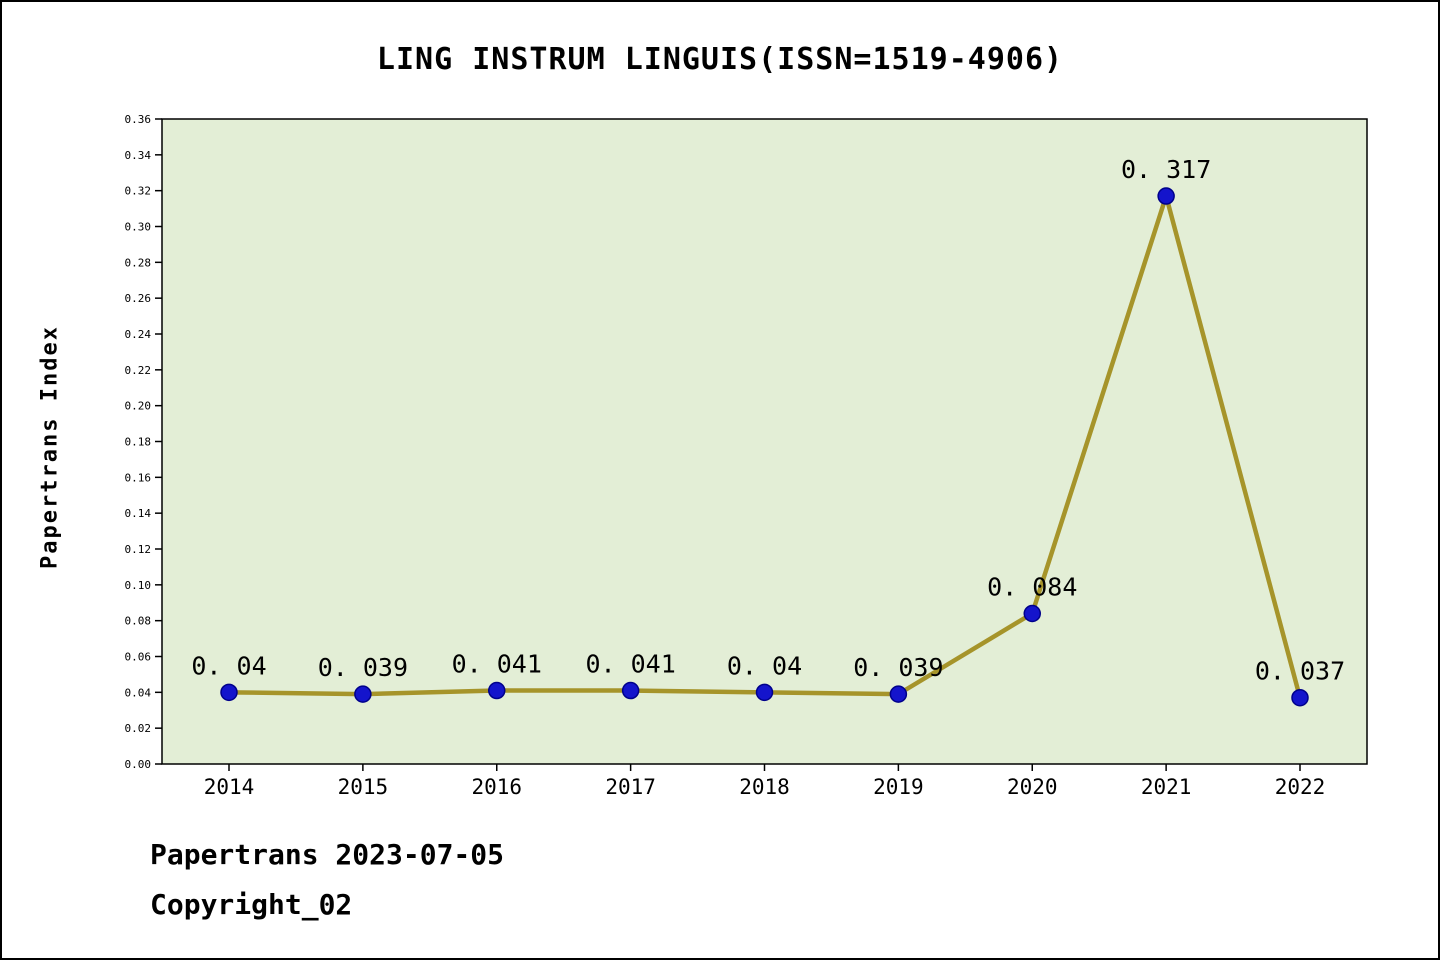 The width and height of the screenshot is (1440, 960). Describe the element at coordinates (138, 728) in the screenshot. I see `svg-text: 0.02` at that location.